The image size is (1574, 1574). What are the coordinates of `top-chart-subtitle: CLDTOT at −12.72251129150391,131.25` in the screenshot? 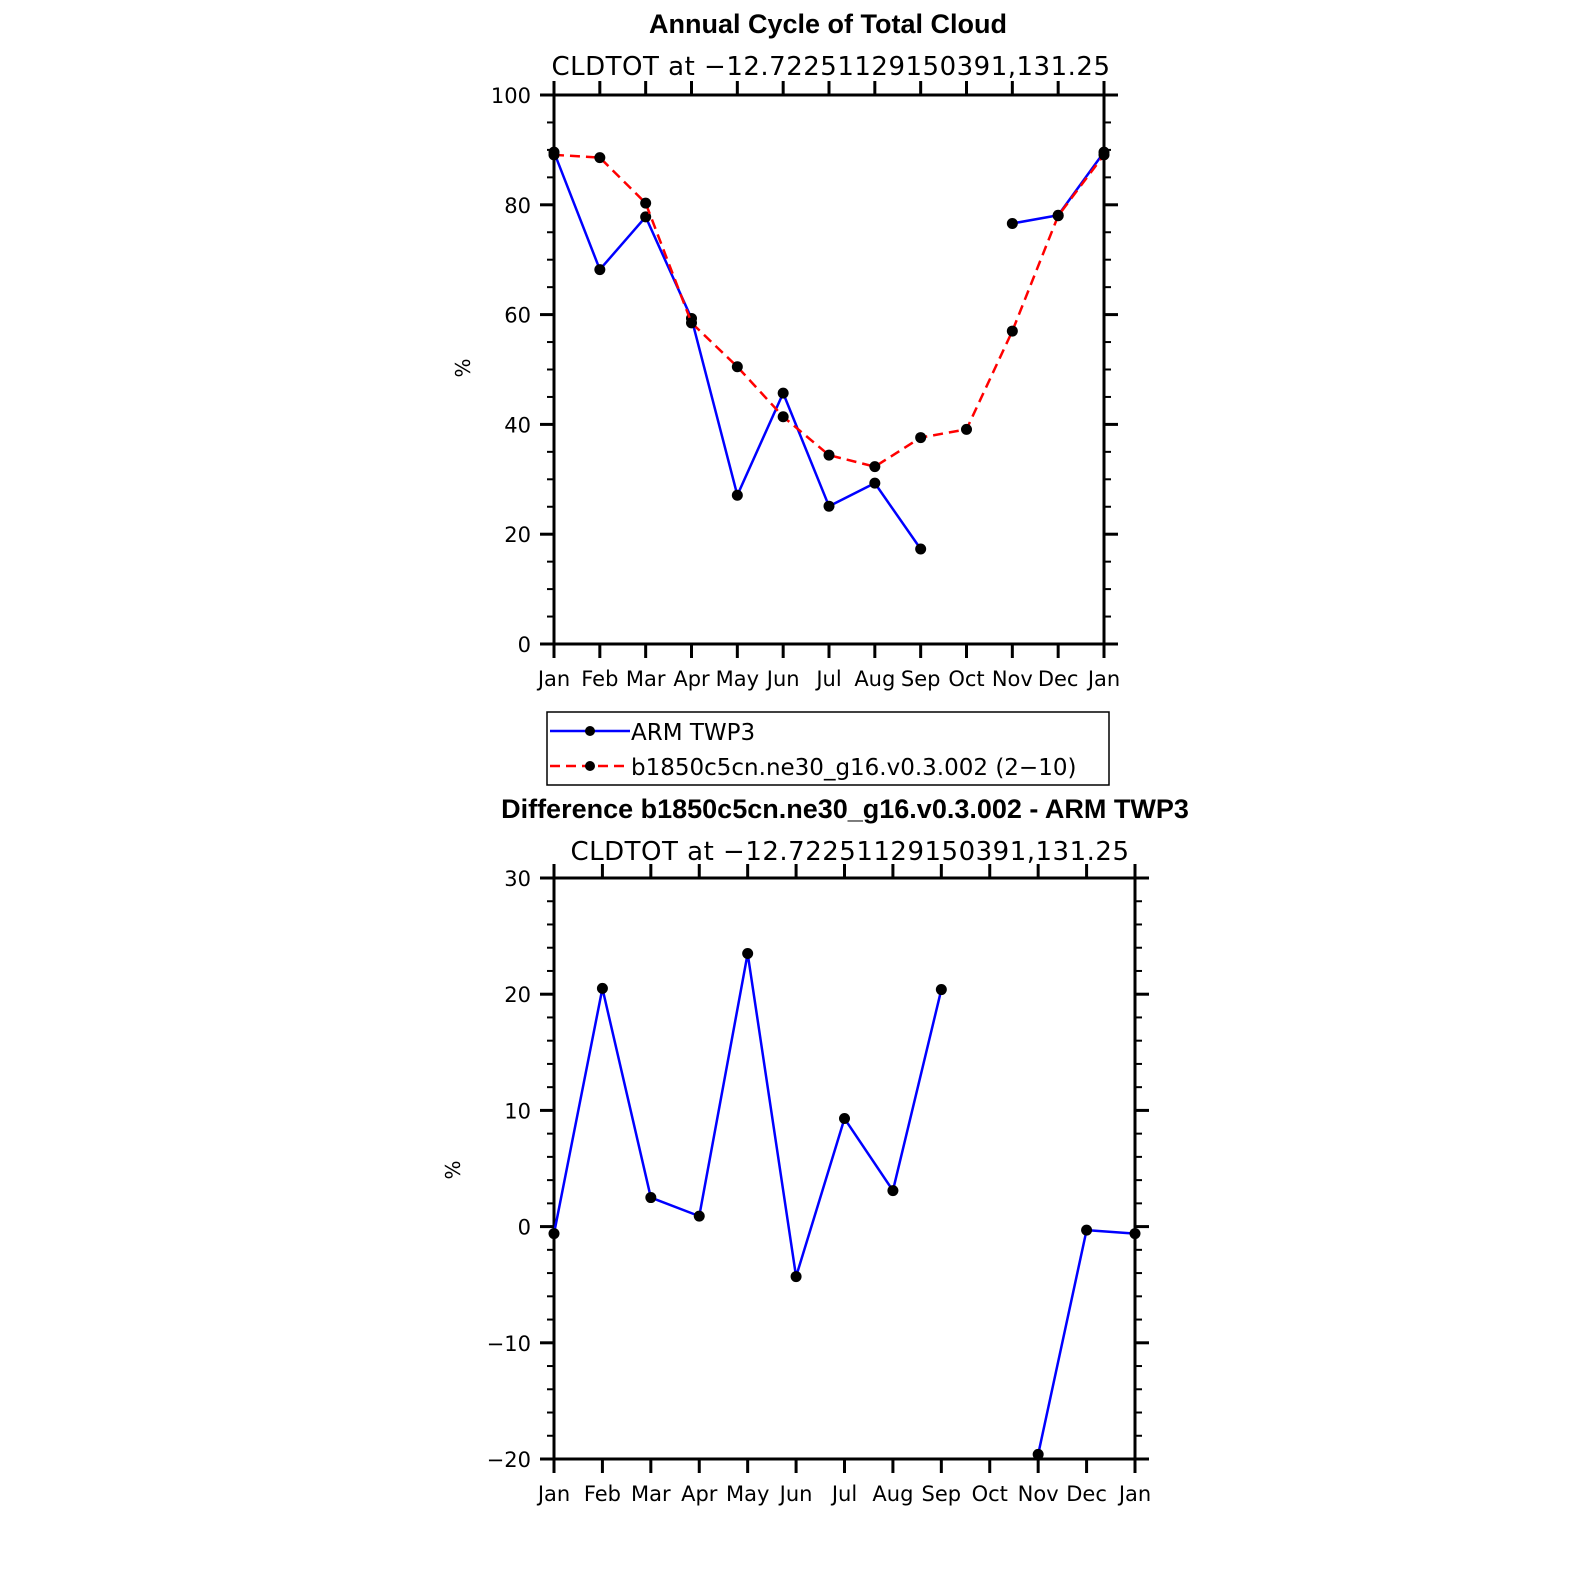 It's located at (830, 67).